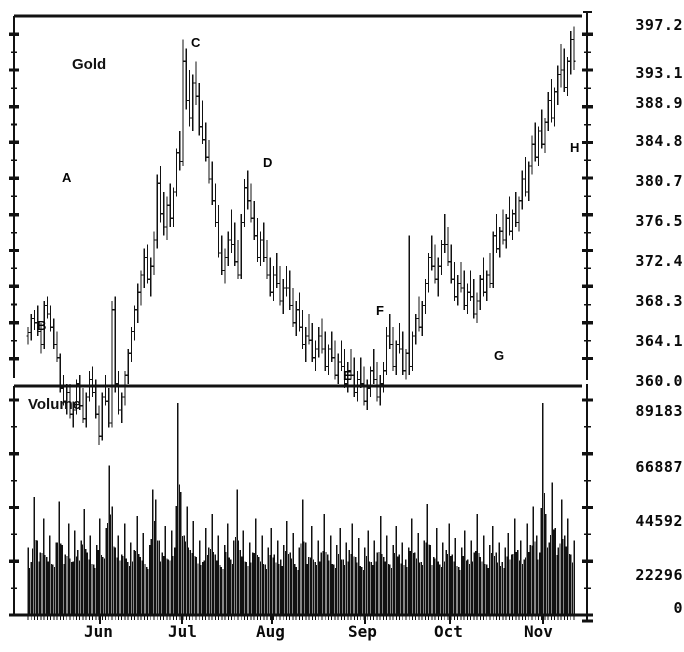 Image resolution: width=684 pixels, height=652 pixels. I want to click on volume-tick-label: 22296, so click(659, 575).